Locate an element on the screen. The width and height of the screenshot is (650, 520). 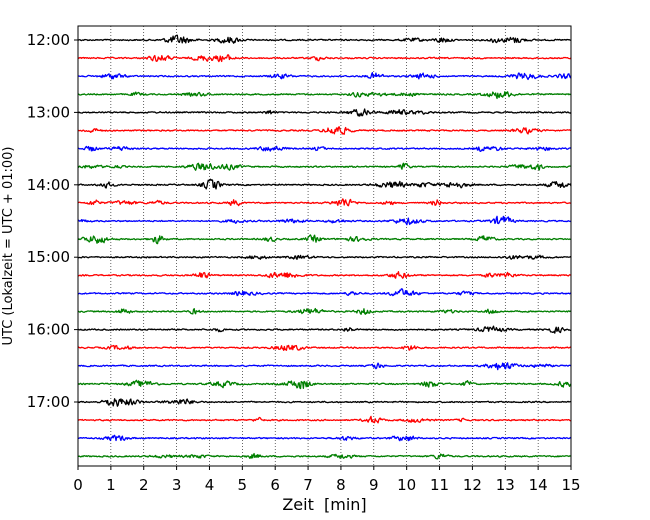
x-tick-label: 15 is located at coordinates (570, 485).